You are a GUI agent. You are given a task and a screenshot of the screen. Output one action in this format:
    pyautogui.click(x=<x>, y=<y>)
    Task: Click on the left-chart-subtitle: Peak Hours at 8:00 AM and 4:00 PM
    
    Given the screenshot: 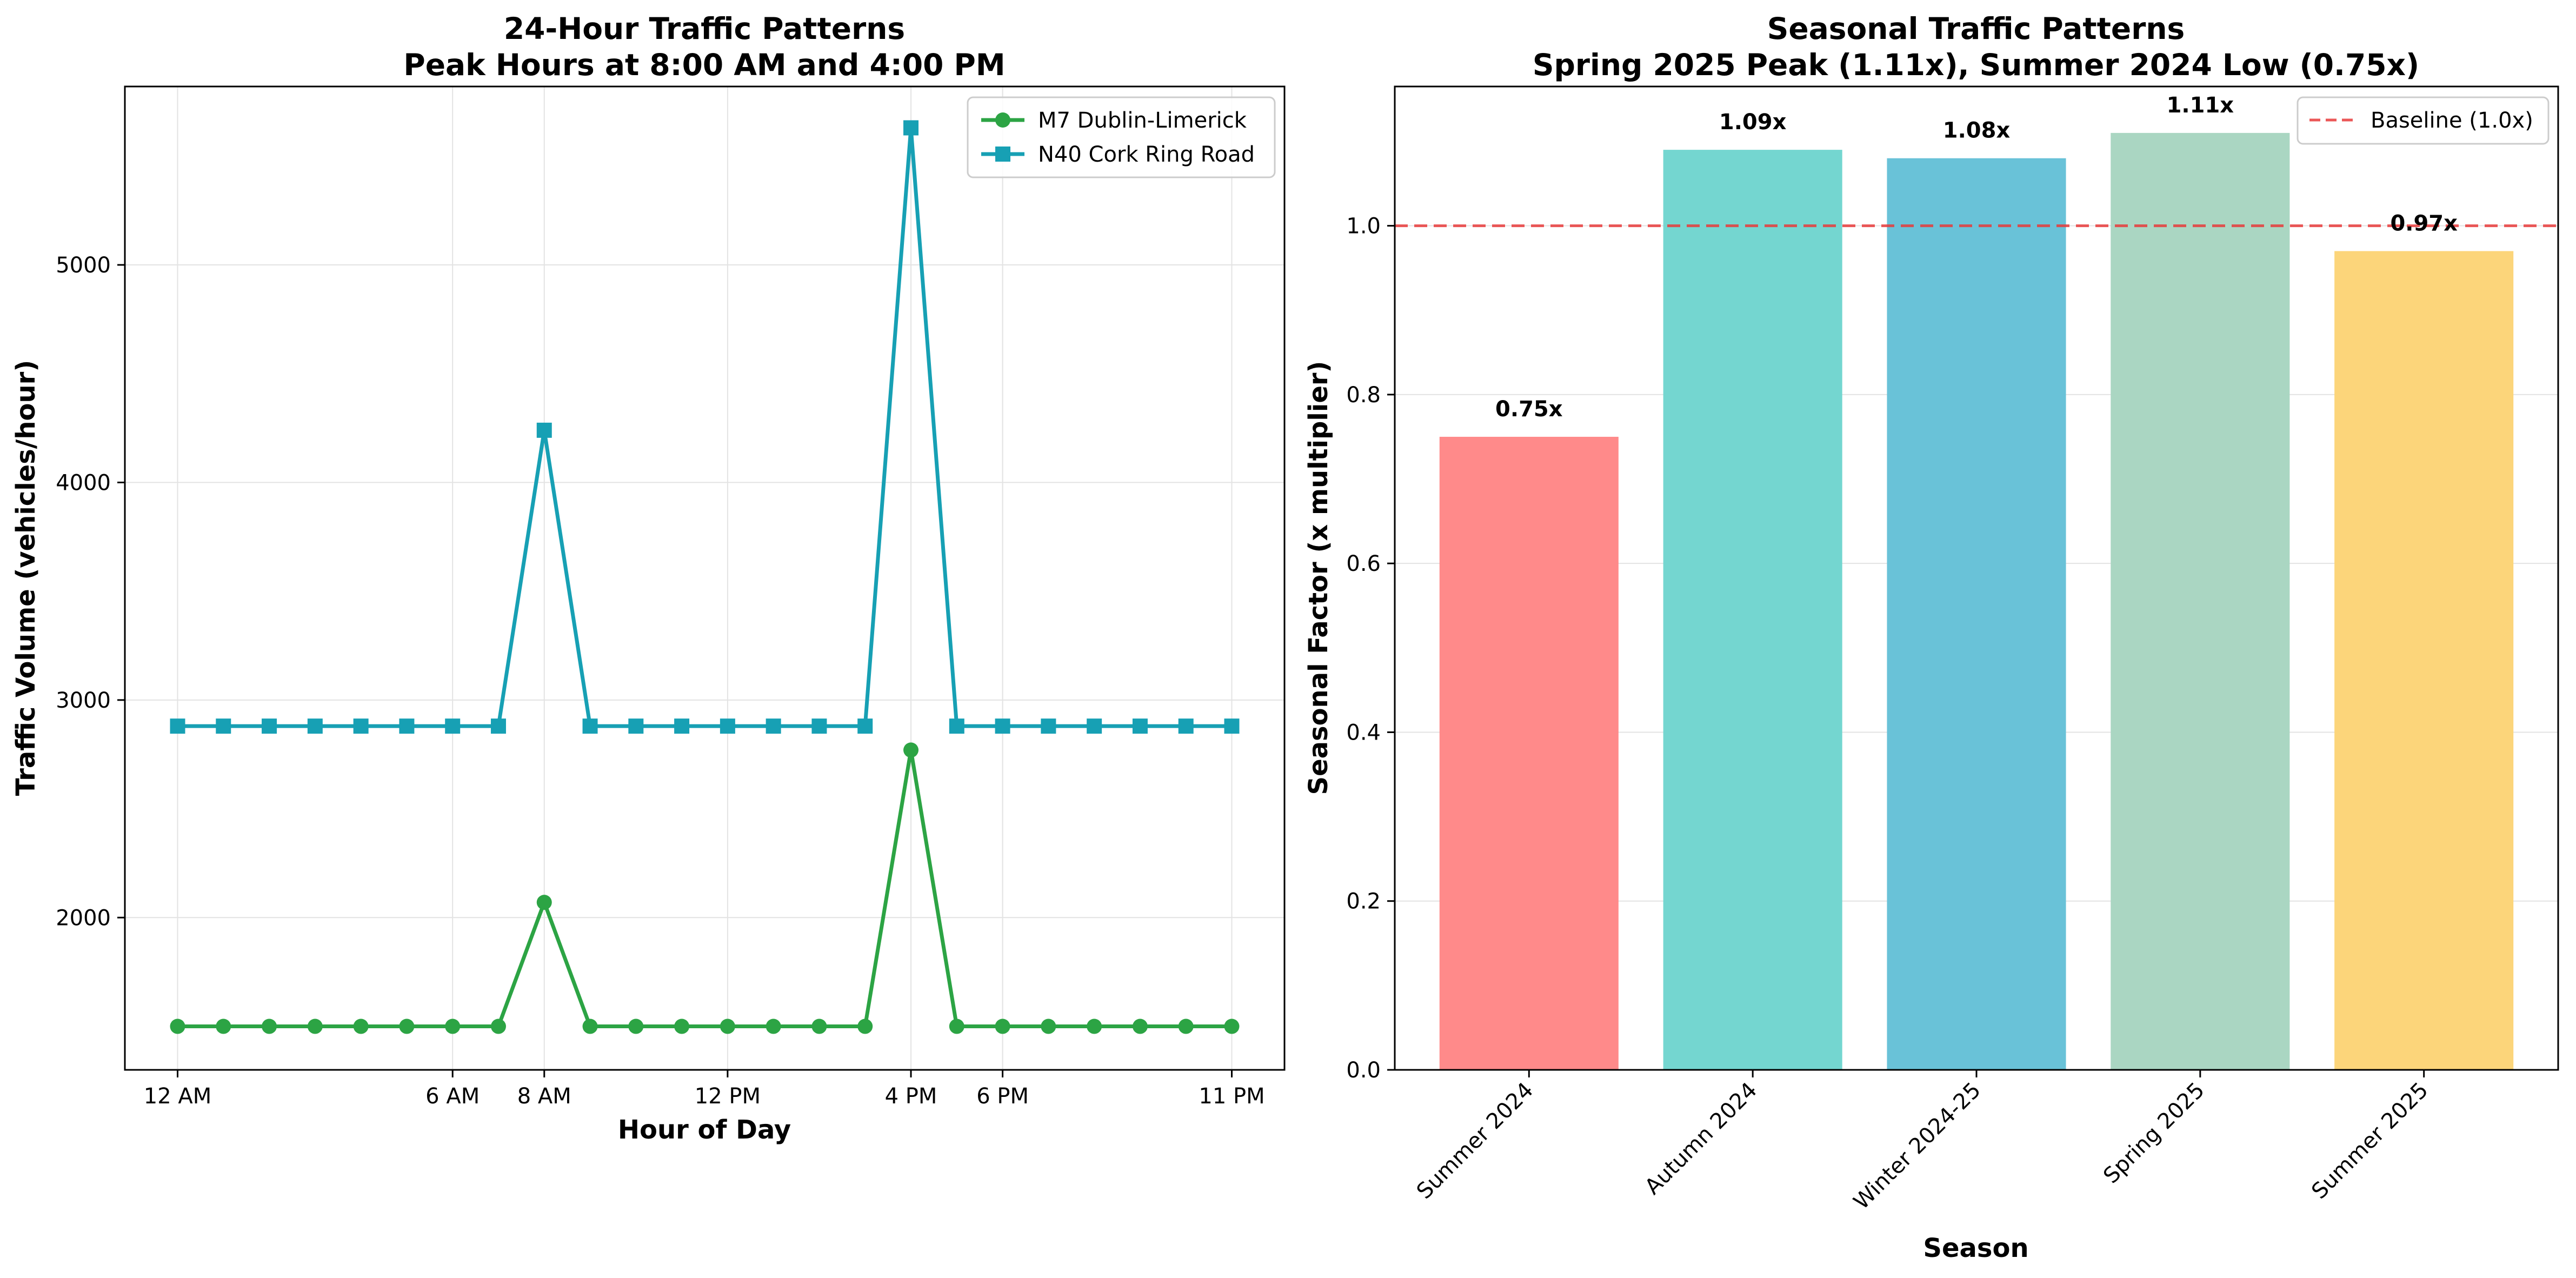 What is the action you would take?
    pyautogui.click(x=704, y=65)
    